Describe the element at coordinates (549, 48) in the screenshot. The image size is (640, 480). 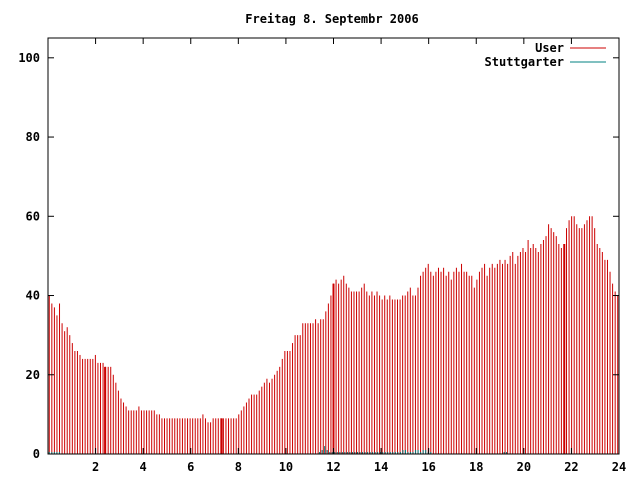
I see `legend-label-user: User` at that location.